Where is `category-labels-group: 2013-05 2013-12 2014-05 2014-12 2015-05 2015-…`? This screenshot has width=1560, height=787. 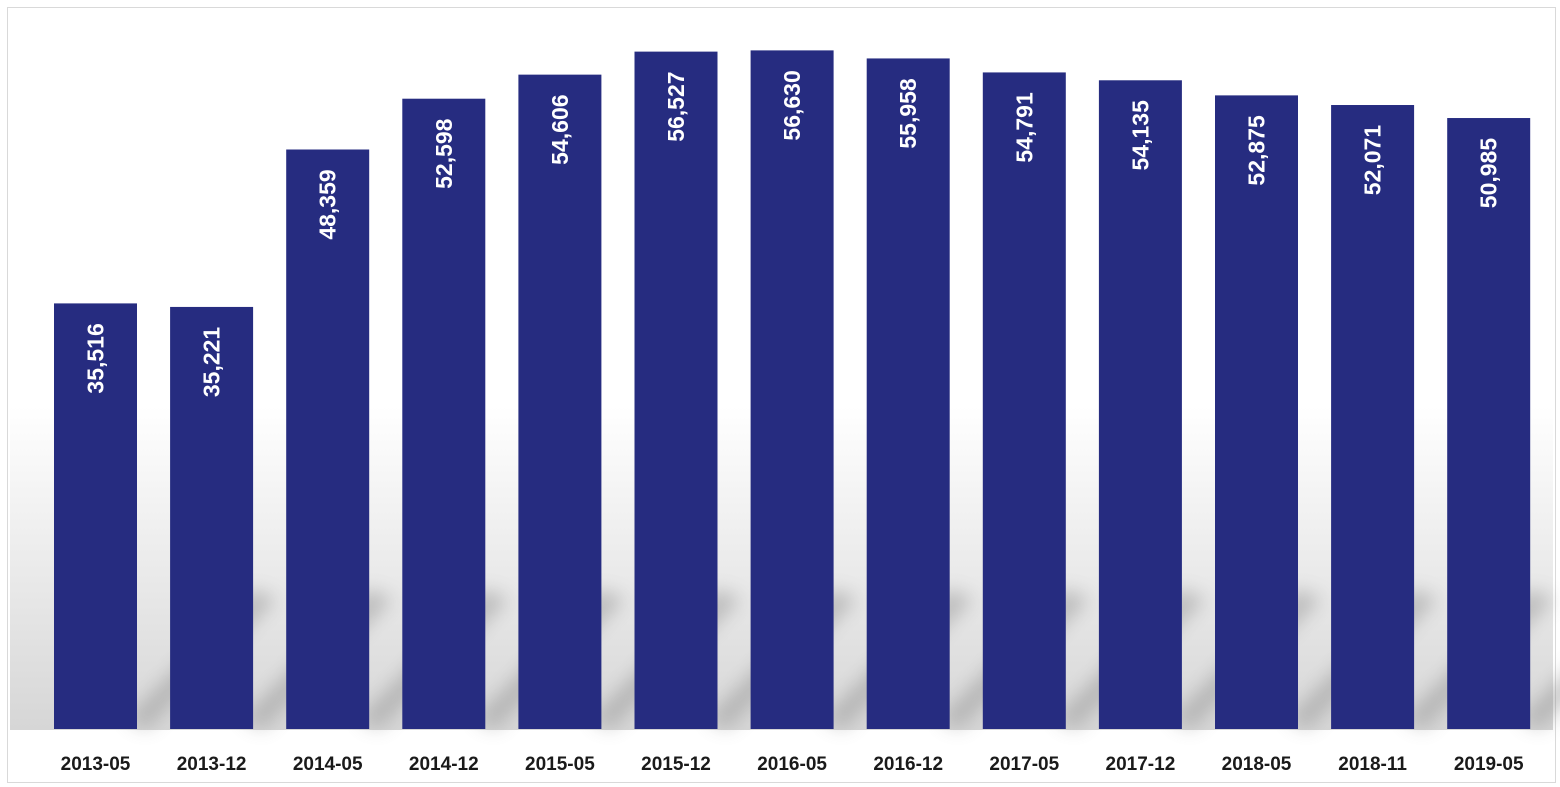
category-labels-group: 2013-05 2013-12 2014-05 2014-12 2015-05 2015-… is located at coordinates (792, 764).